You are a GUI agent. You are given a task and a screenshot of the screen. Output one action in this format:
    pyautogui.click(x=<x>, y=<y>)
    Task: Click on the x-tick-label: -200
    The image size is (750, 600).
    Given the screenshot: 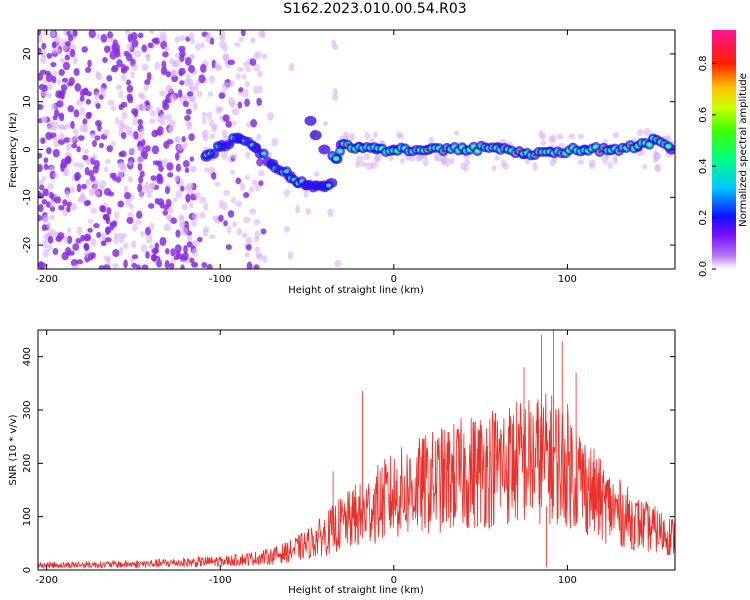 What is the action you would take?
    pyautogui.click(x=46, y=279)
    